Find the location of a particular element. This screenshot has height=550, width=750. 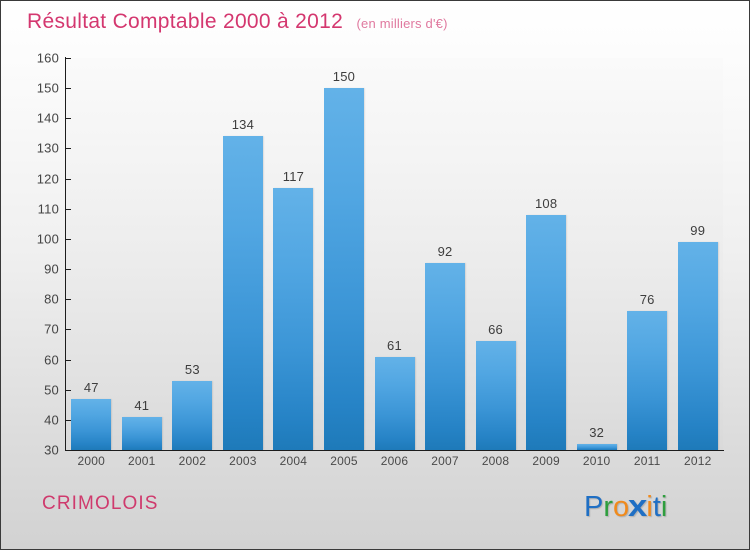

bar-value-label: 41 is located at coordinates (142, 405).